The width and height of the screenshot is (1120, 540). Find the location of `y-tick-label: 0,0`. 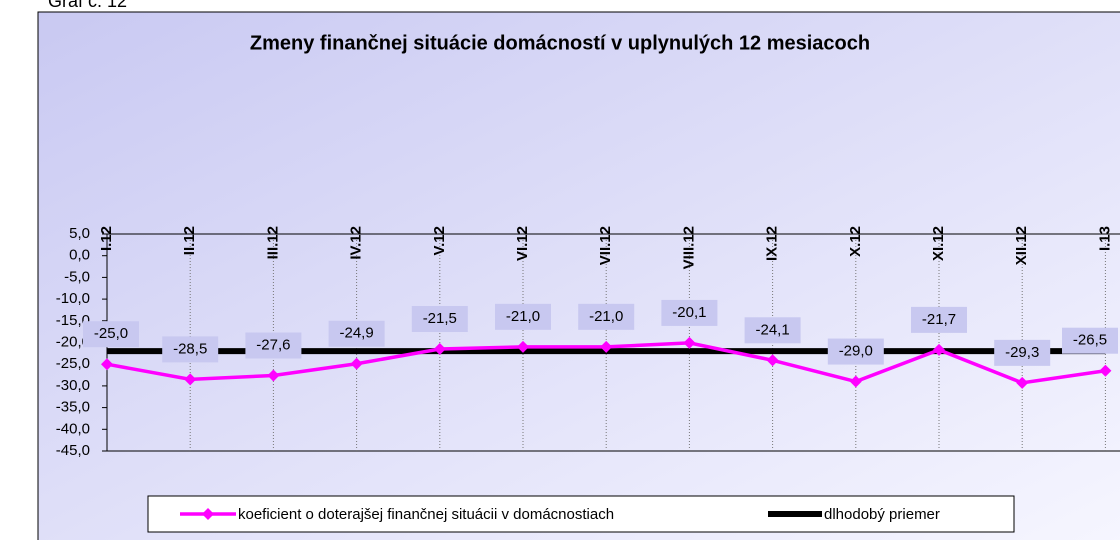

y-tick-label: 0,0 is located at coordinates (79, 255).